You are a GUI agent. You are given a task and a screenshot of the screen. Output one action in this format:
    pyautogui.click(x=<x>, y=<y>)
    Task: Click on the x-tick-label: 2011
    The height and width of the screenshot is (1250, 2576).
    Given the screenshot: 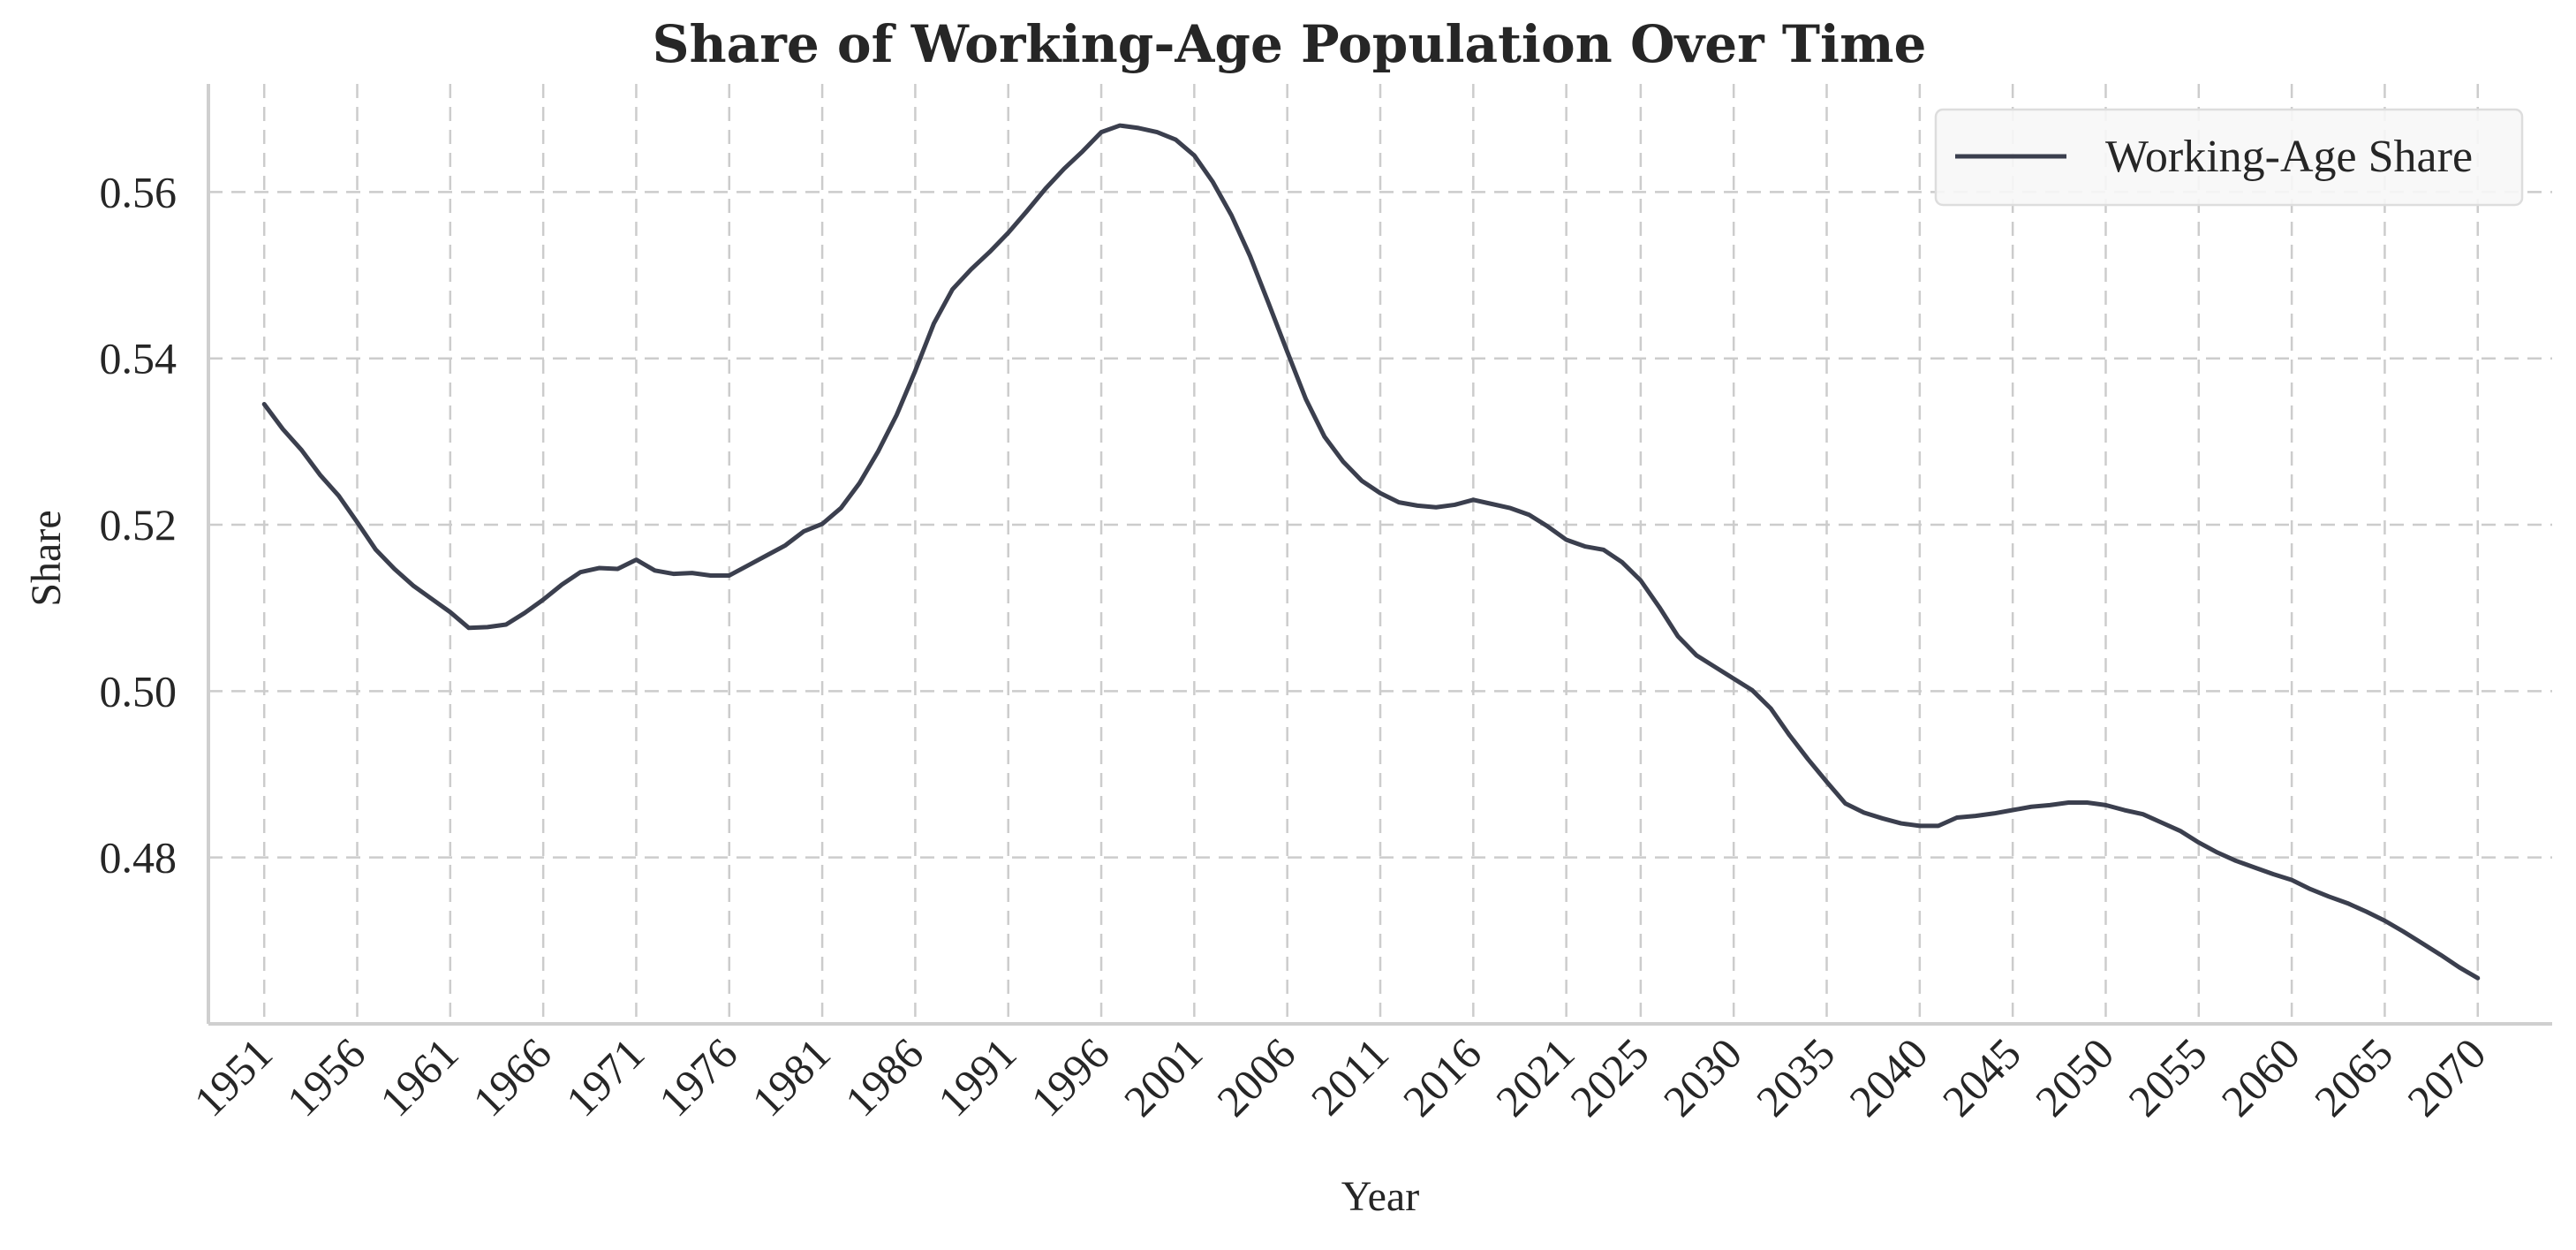 What is the action you would take?
    pyautogui.click(x=1350, y=1076)
    